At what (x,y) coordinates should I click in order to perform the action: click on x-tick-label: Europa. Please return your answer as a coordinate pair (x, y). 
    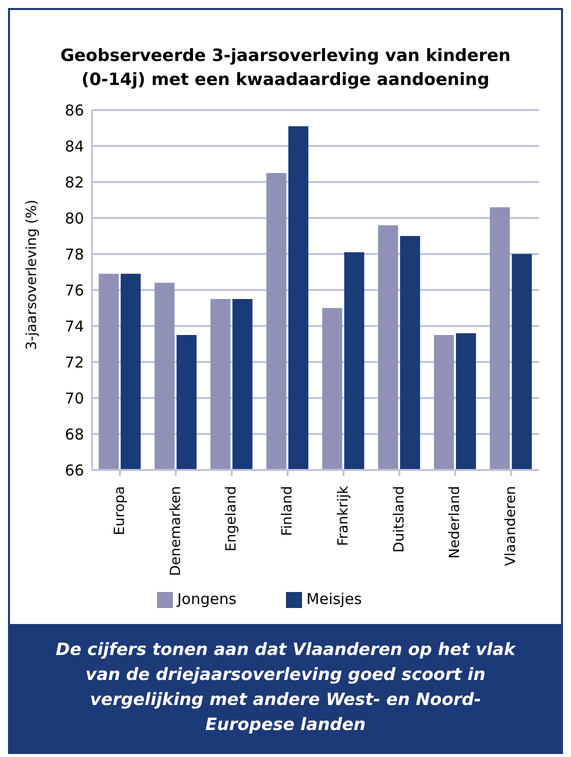
    Looking at the image, I should click on (120, 511).